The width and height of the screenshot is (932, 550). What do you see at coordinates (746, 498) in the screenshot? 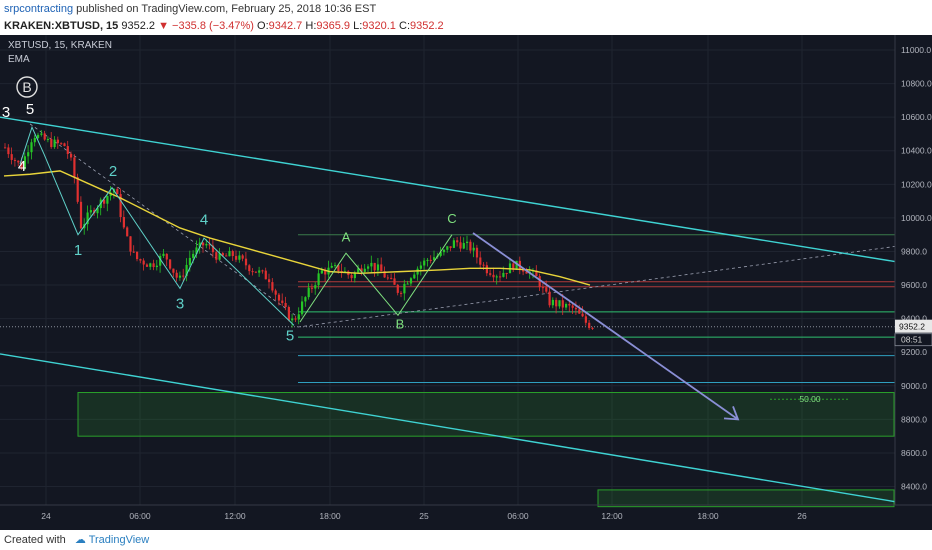
I see `target-zone-small` at bounding box center [746, 498].